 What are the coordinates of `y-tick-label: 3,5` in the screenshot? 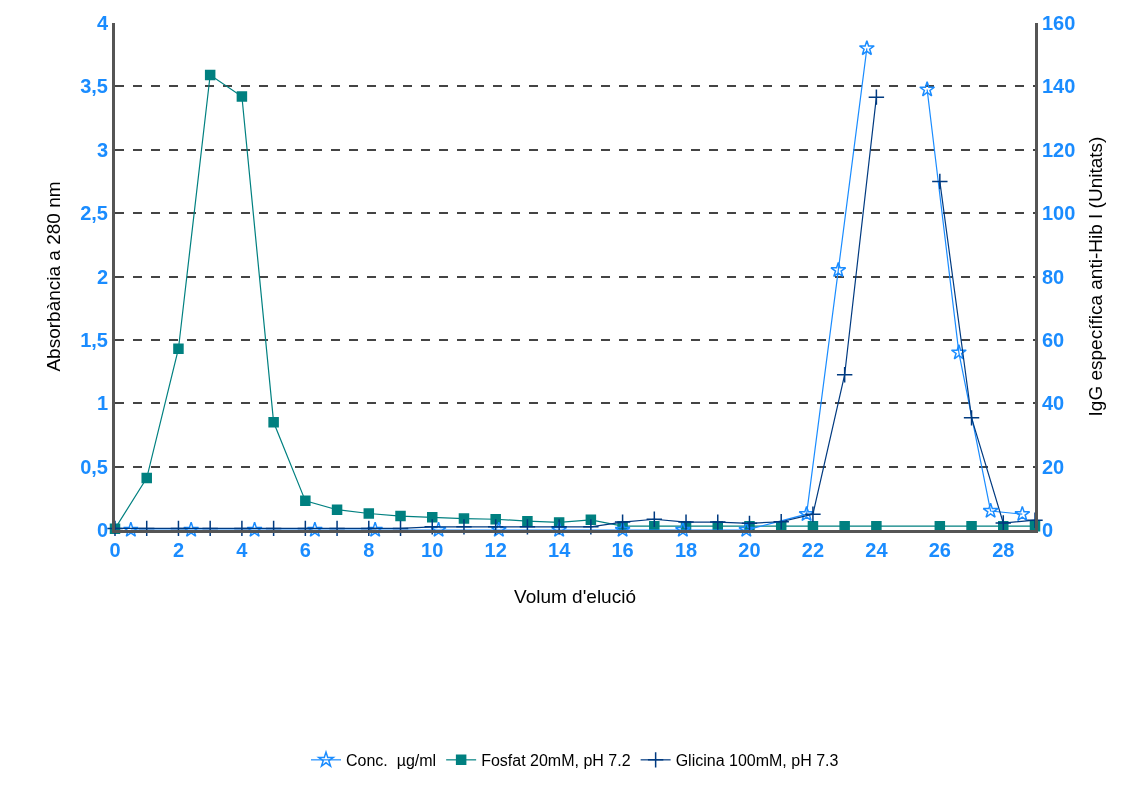 It's located at (94, 86).